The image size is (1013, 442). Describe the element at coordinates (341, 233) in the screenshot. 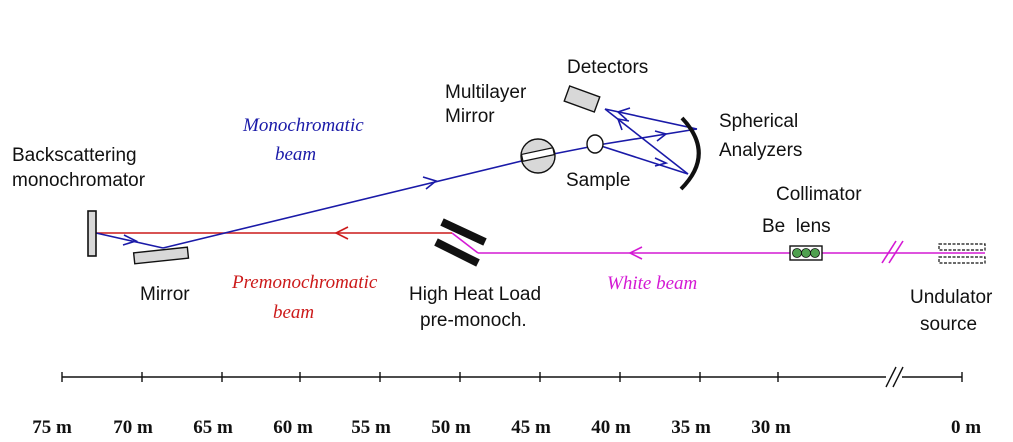

I see `premono-beam-arrow` at that location.